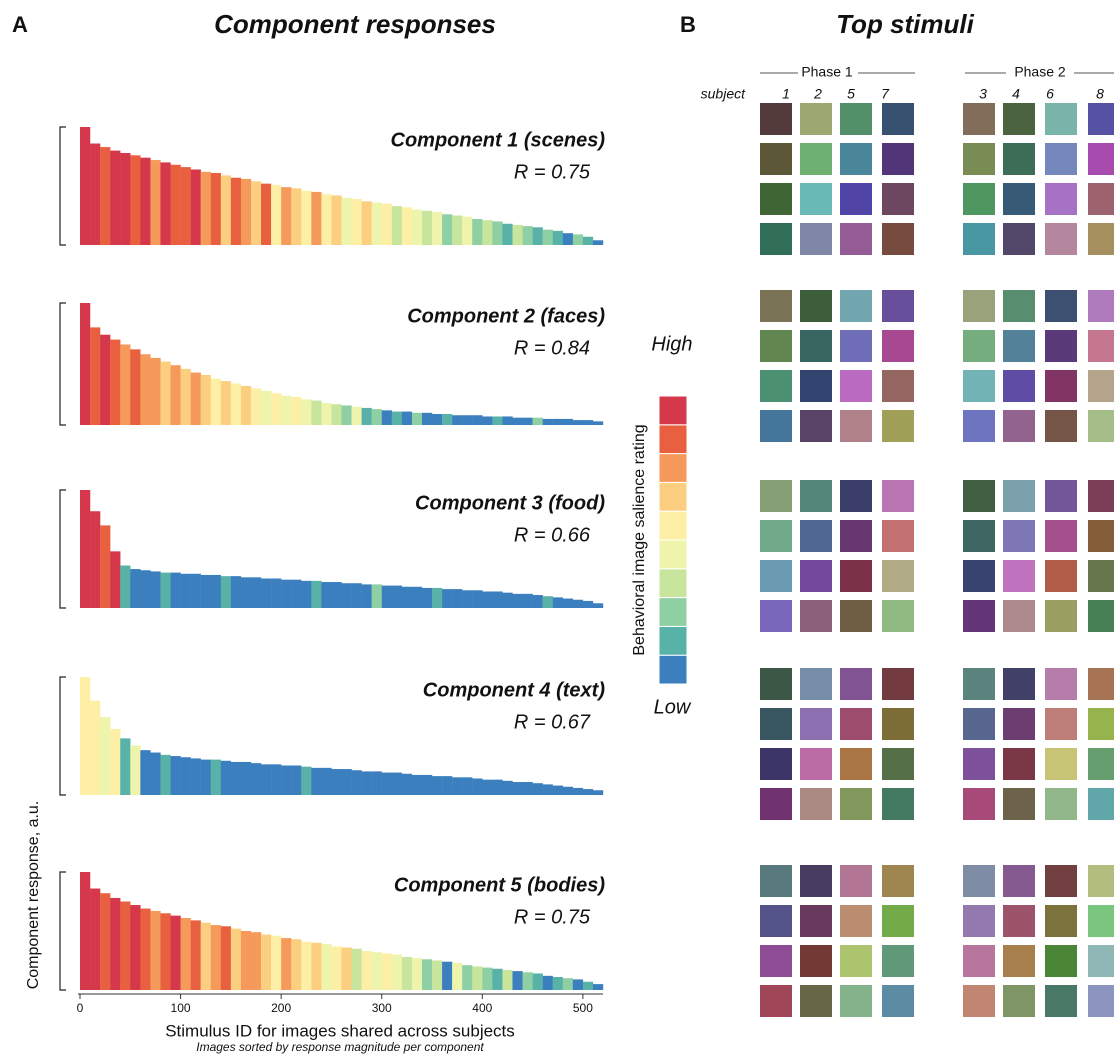 The image size is (1114, 1058). What do you see at coordinates (827, 72) in the screenshot?
I see `phase-label: Phase 1` at bounding box center [827, 72].